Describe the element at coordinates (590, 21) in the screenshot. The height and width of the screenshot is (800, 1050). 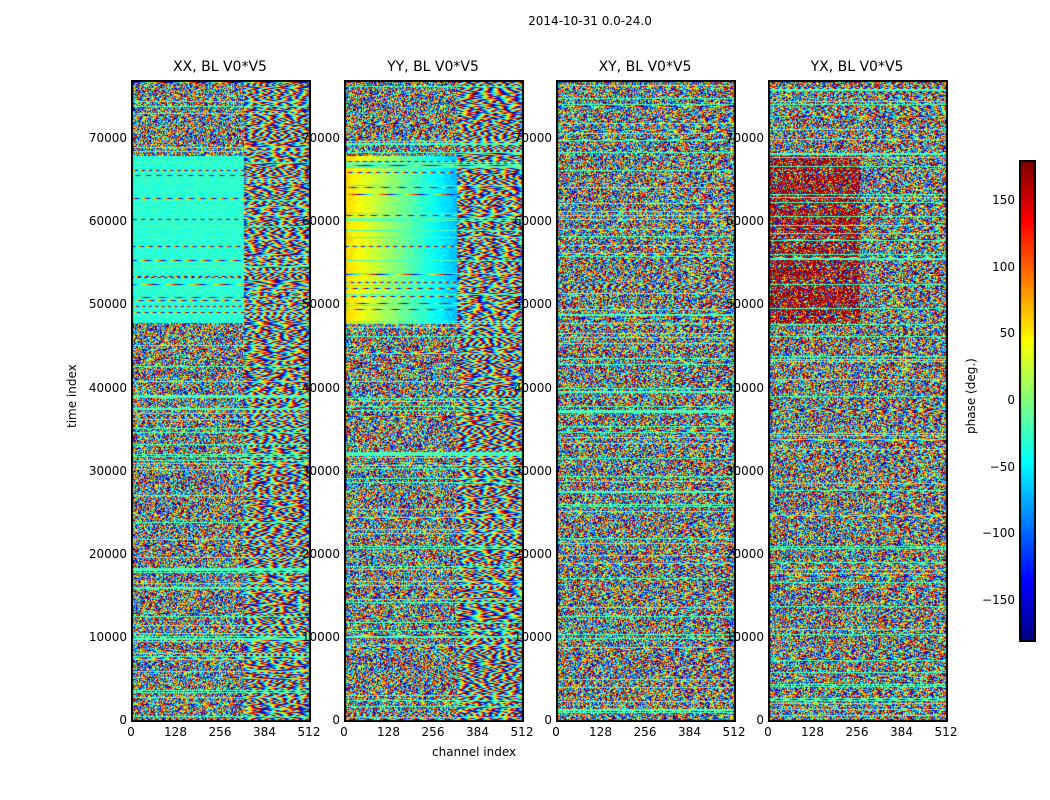
I see `figure-suptitle: 2014-10-31 0.0-24.0` at that location.